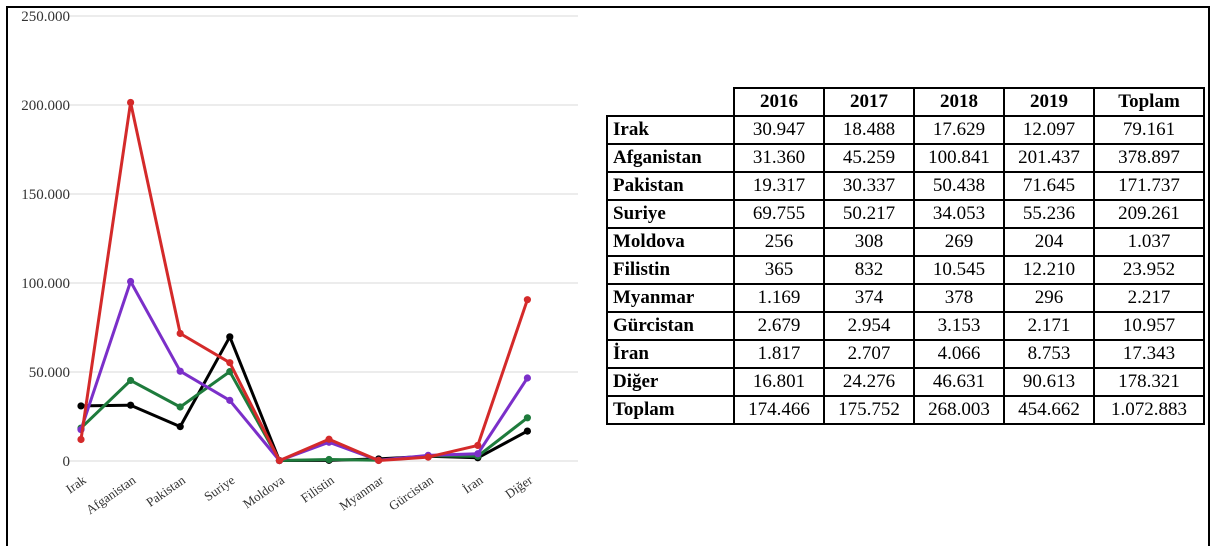 The image size is (1216, 546). I want to click on x-tick-label: Diğer, so click(518, 487).